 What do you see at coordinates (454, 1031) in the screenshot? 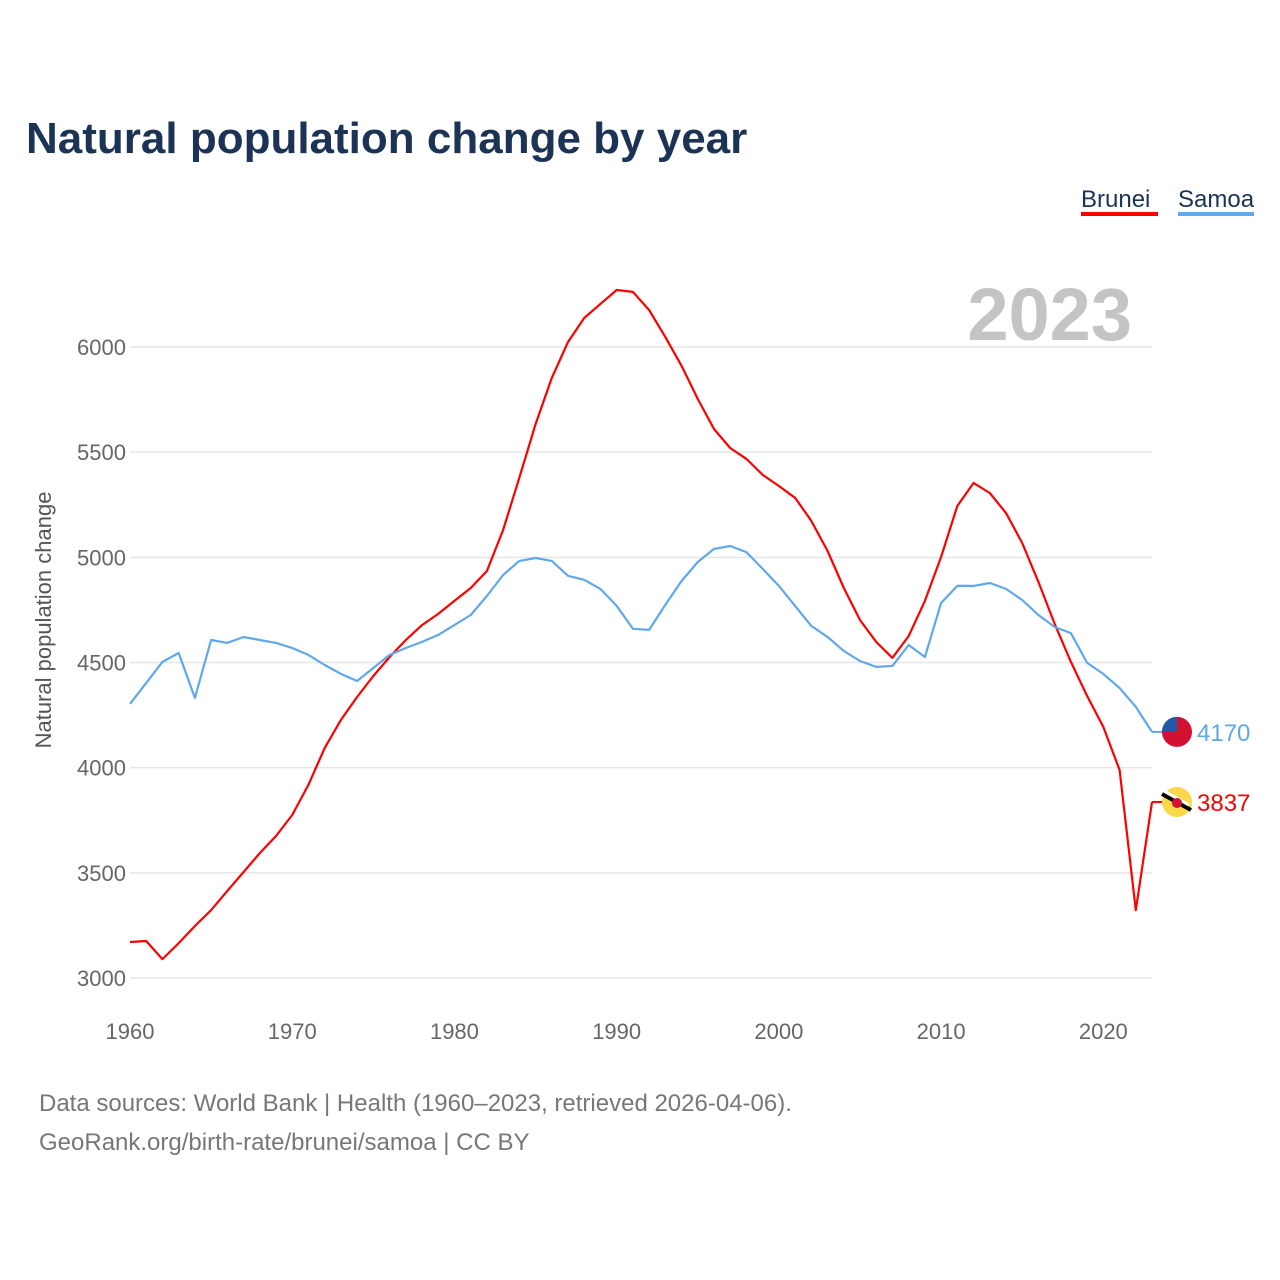
I see `x-tick-label: 1980` at bounding box center [454, 1031].